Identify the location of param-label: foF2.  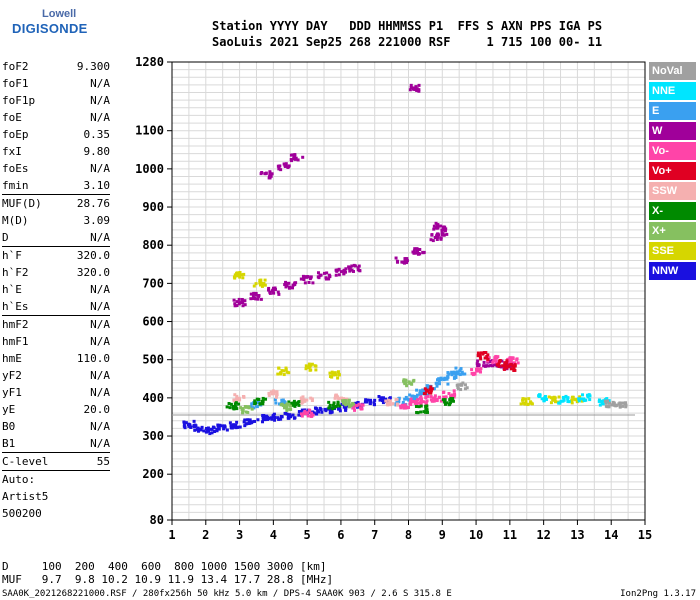
(15, 66).